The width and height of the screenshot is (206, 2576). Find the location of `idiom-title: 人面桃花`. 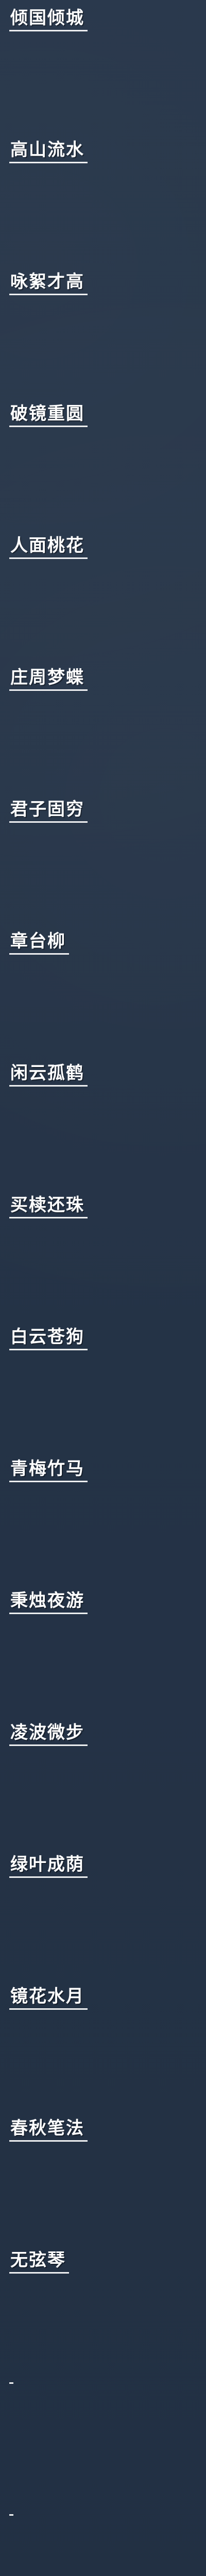

idiom-title: 人面桃花 is located at coordinates (48, 547).